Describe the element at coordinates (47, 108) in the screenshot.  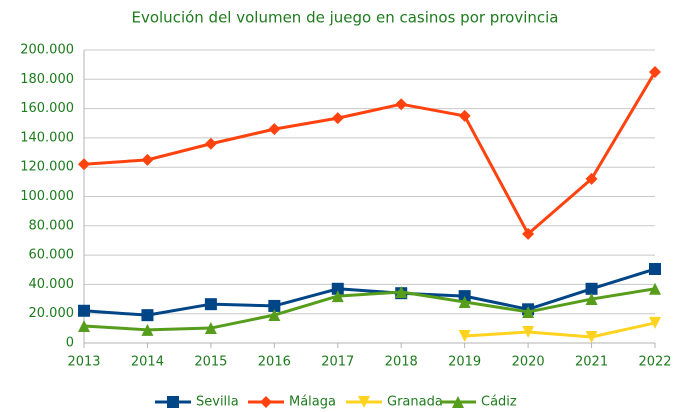
I see `y-tick-label: 160.000` at that location.